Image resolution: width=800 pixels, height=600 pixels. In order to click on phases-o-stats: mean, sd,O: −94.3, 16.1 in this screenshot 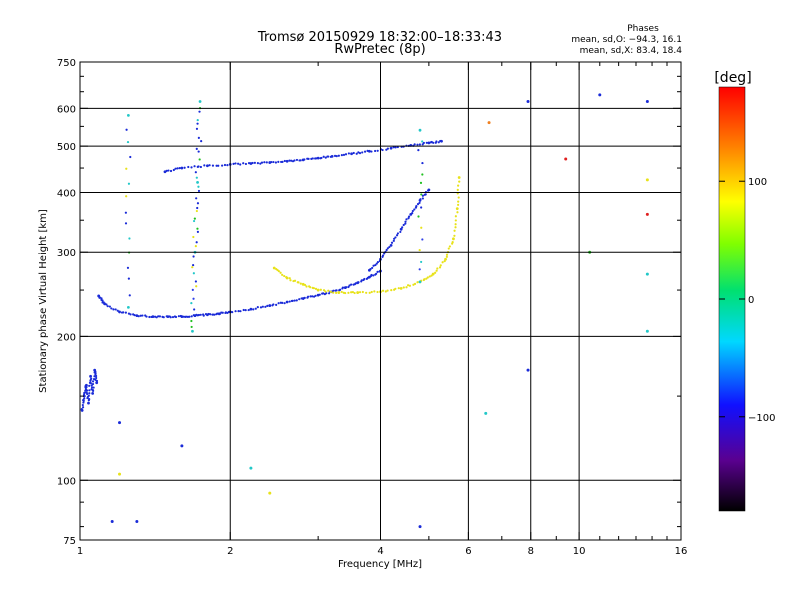, I will do `click(626, 40)`.